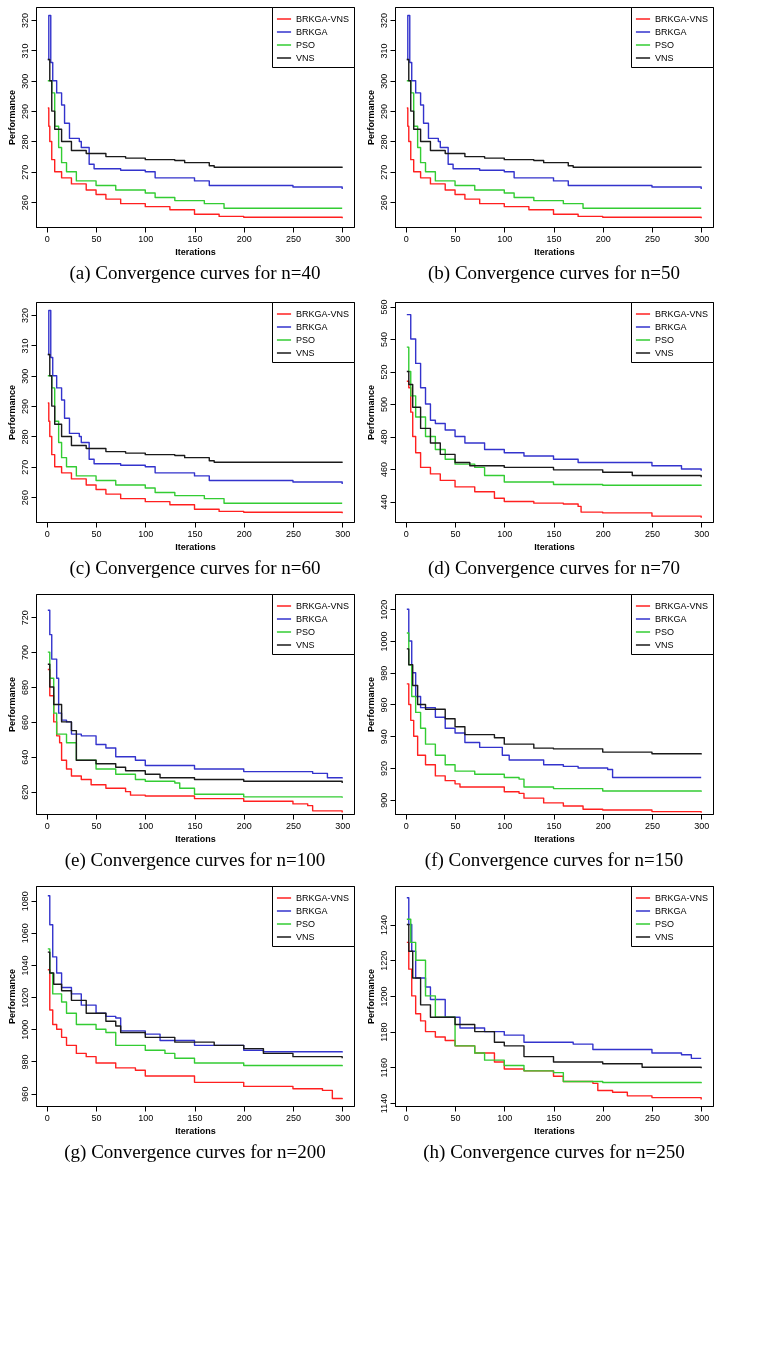 The height and width of the screenshot is (1369, 782). I want to click on y-tick-label: 1080, so click(24, 901).